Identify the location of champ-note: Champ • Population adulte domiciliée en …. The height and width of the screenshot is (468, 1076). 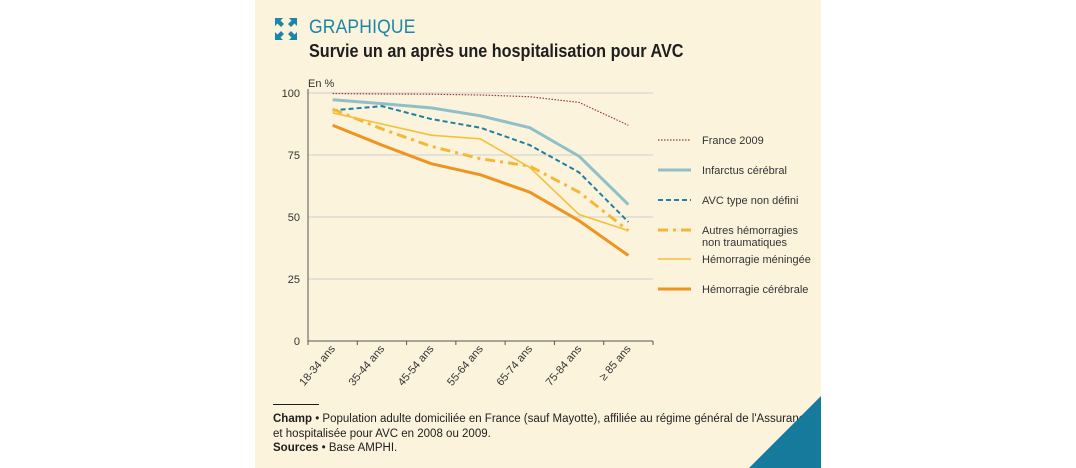
(547, 419).